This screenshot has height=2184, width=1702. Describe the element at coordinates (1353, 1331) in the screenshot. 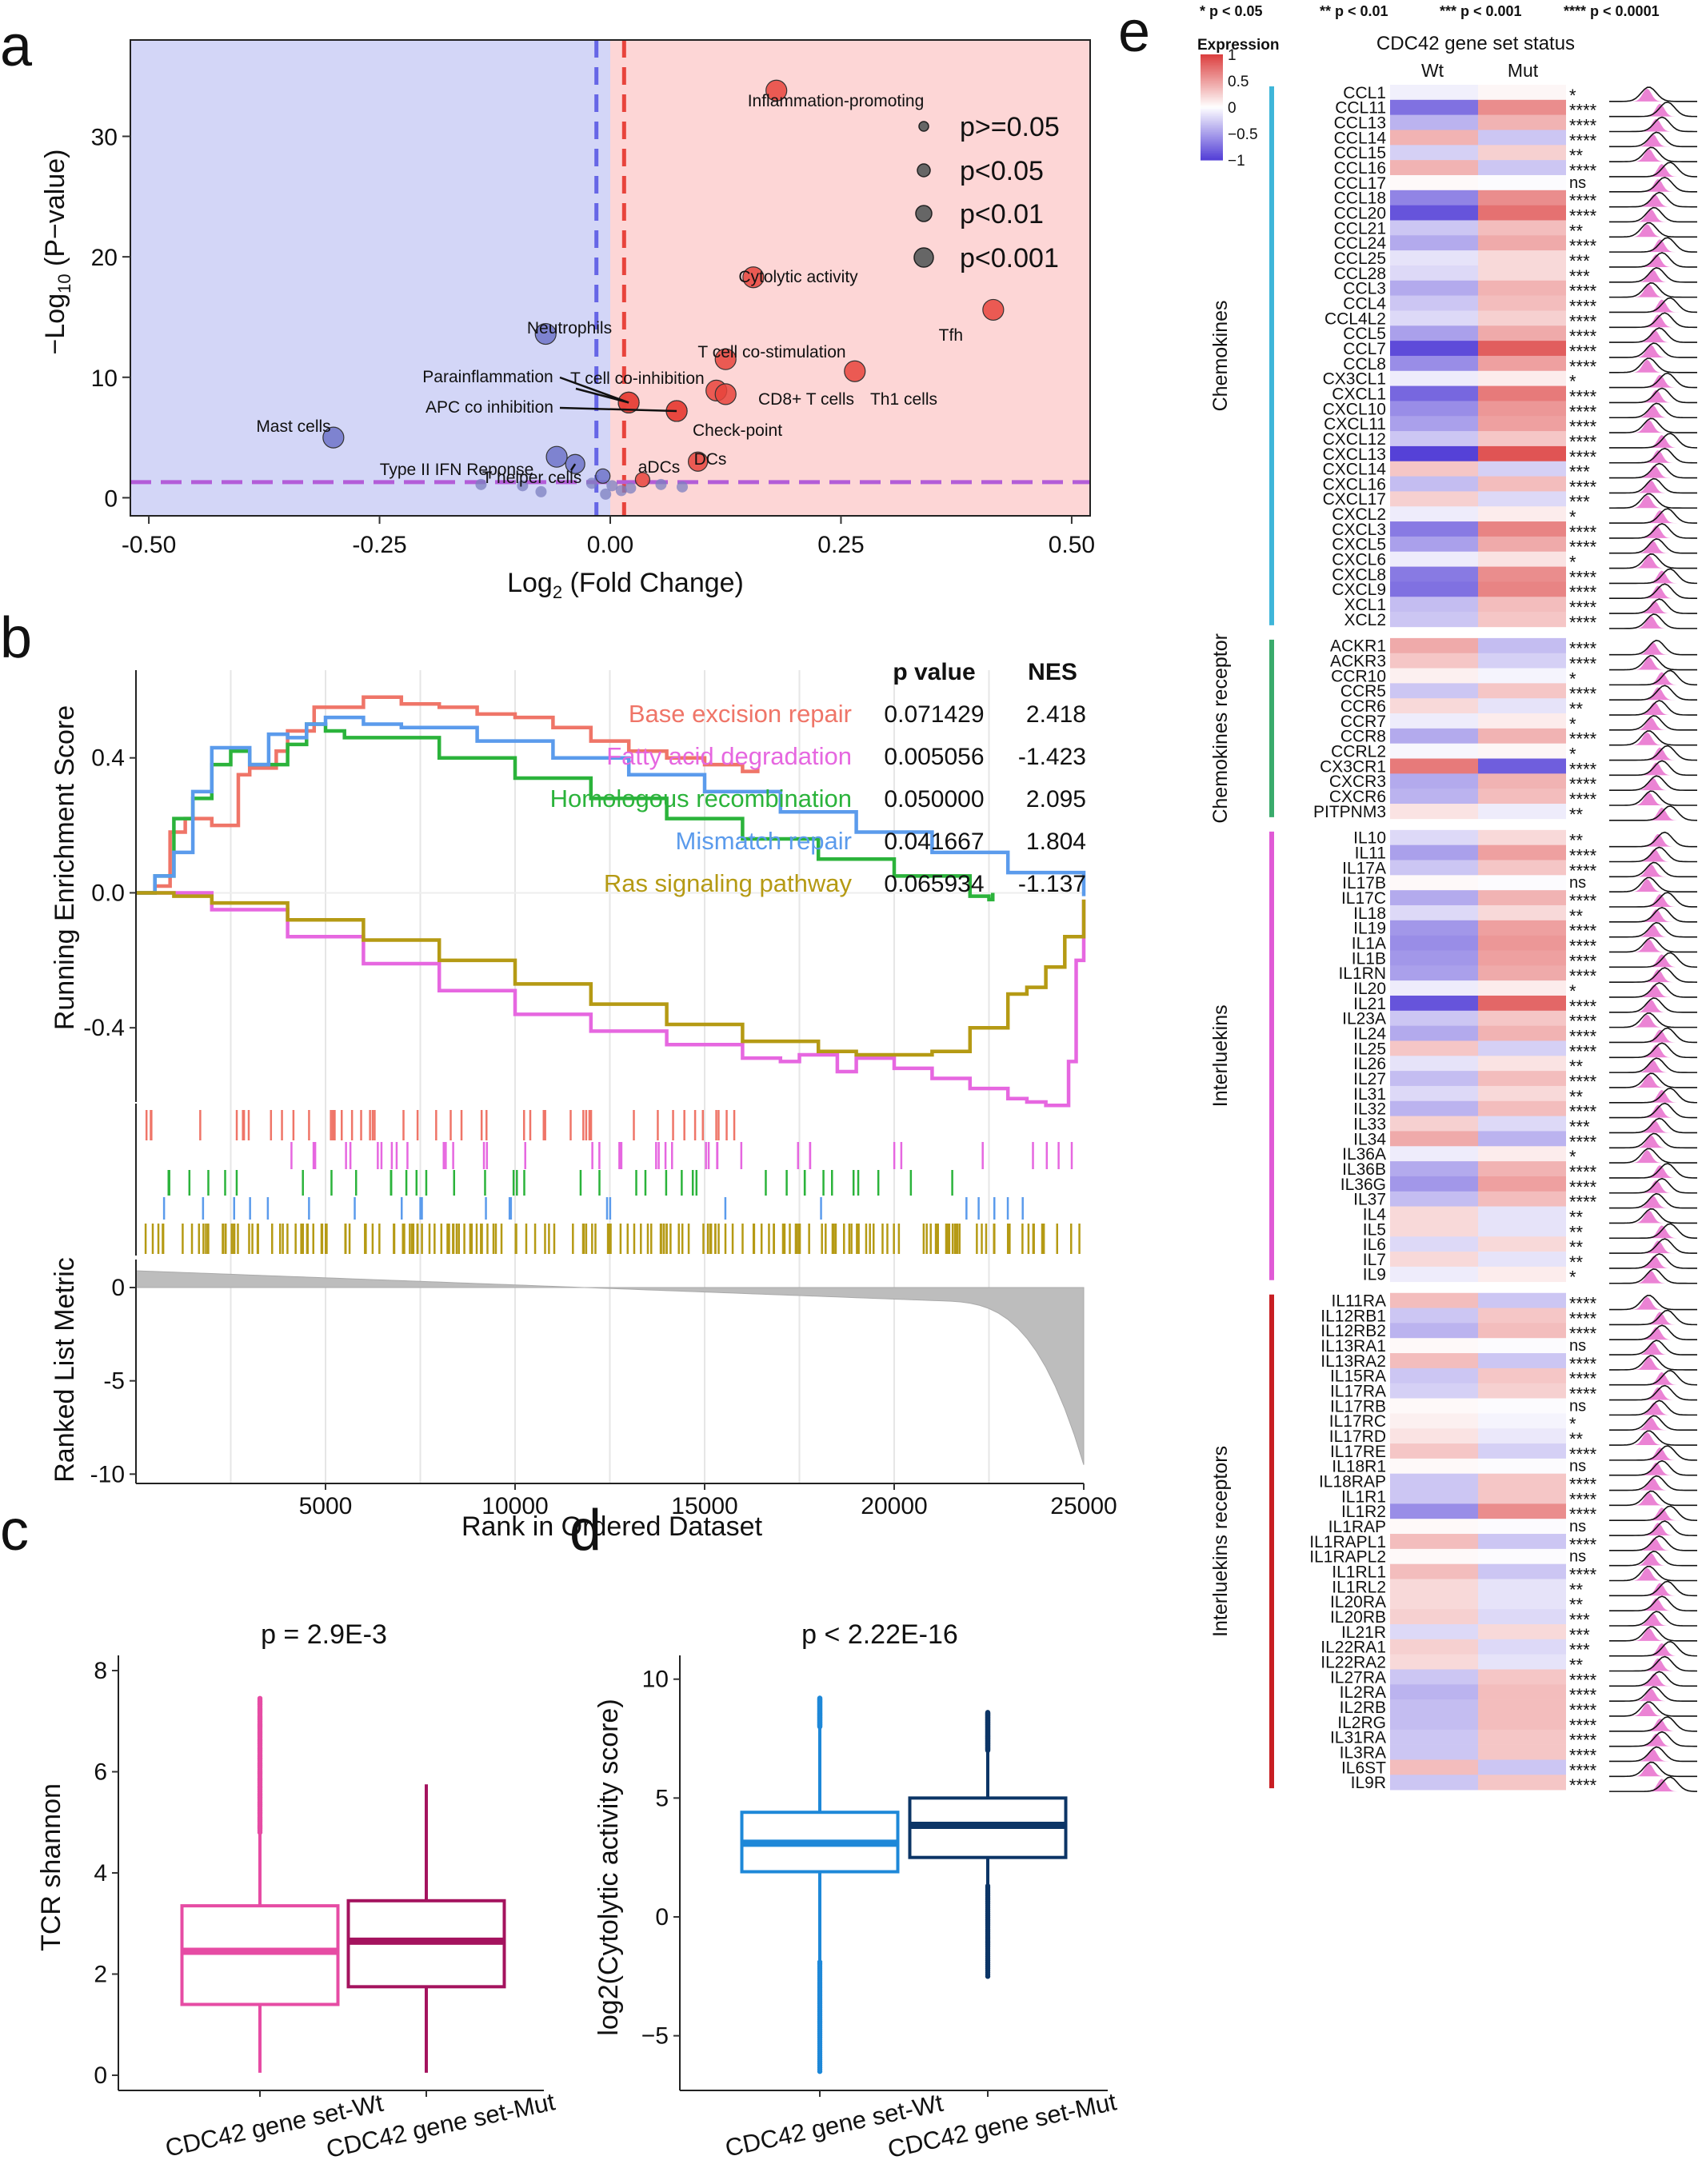

I see `heatmap-row-label: IL12RB2` at that location.